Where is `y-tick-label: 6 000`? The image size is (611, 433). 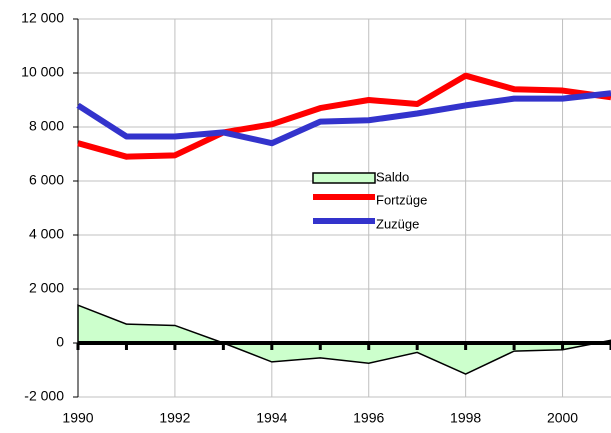 y-tick-label: 6 000 is located at coordinates (46, 180).